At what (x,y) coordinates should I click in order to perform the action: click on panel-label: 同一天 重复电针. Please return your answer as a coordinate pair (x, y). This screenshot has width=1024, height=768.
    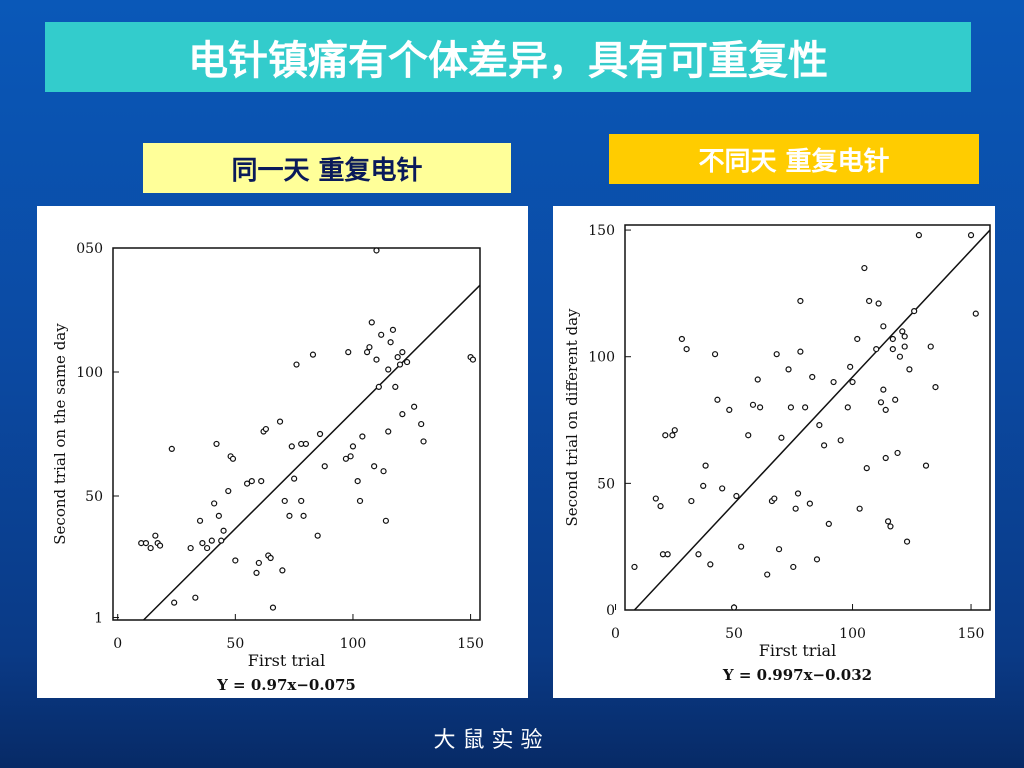
    Looking at the image, I should click on (327, 168).